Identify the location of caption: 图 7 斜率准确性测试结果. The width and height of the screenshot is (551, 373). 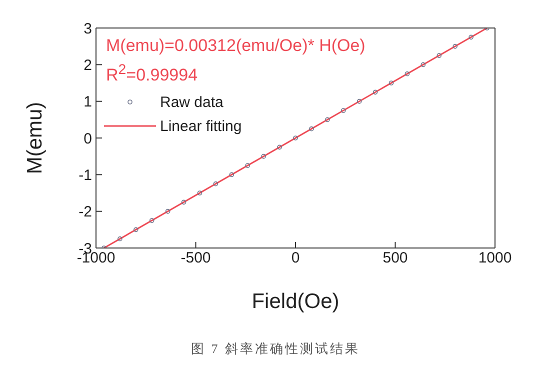
(275, 349).